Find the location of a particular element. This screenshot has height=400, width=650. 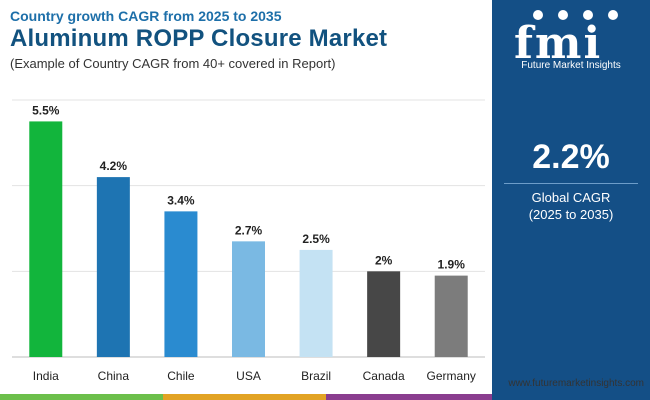

bar-usa is located at coordinates (248, 299).